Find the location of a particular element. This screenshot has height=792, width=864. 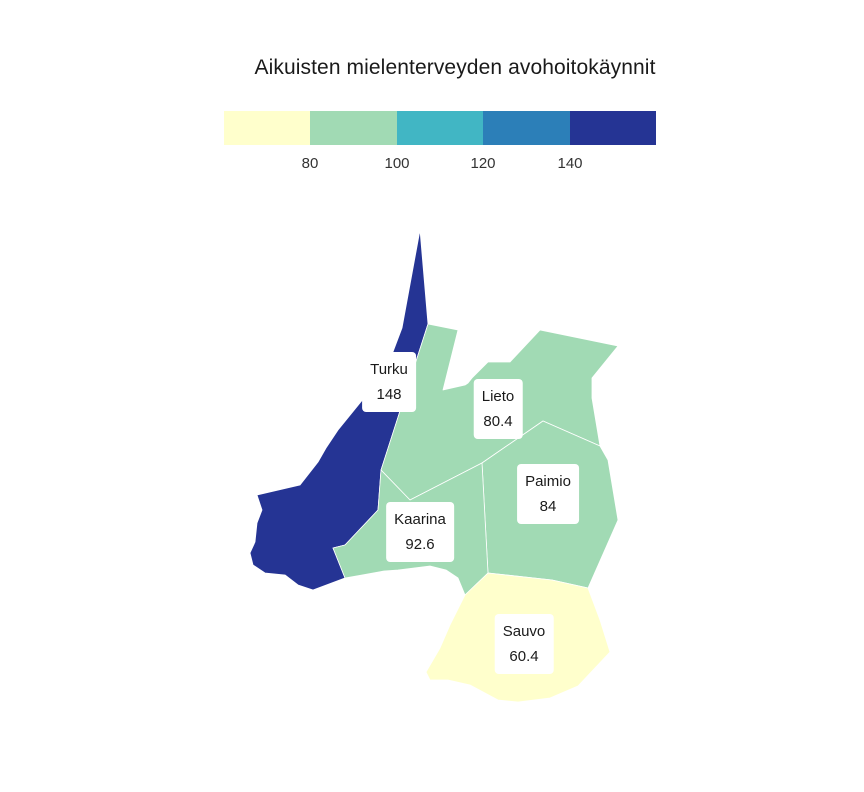

region-name-sauvo: Sauvo is located at coordinates (524, 631).